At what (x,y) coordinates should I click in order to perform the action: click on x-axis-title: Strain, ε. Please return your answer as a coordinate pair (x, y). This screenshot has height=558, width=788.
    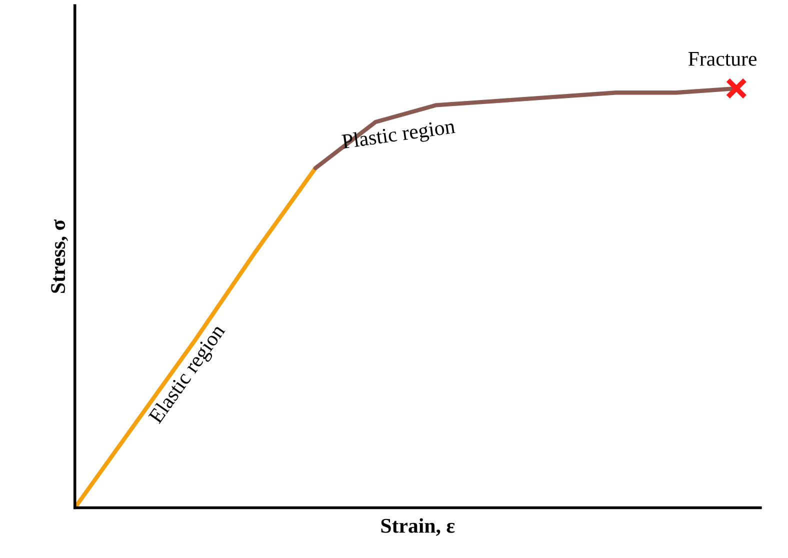
    Looking at the image, I should click on (418, 527).